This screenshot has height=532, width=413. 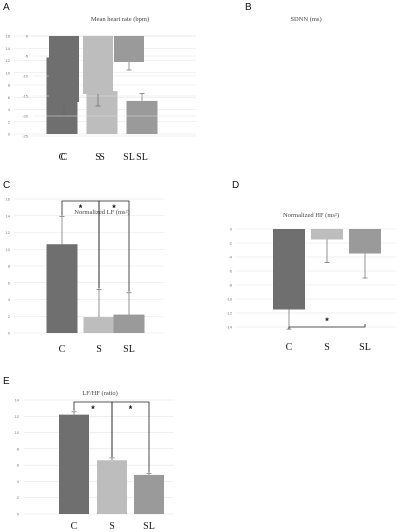 I want to click on y-tick-label: -4, so click(x=230, y=257).